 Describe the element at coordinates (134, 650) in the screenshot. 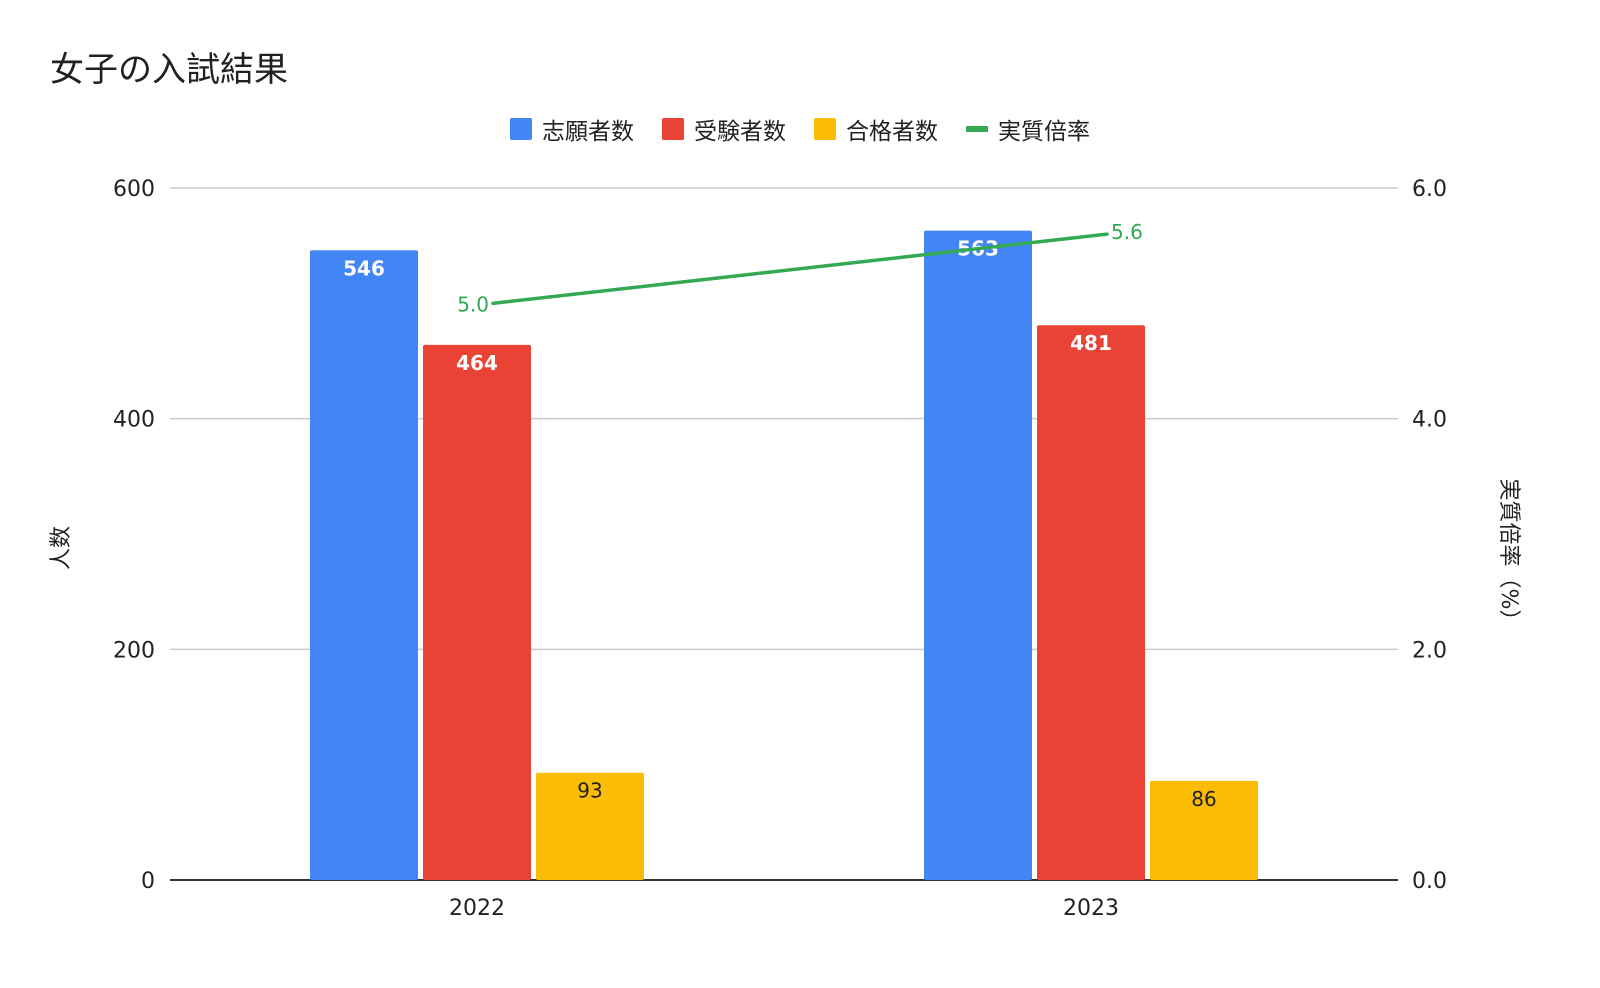

I see `y-tick-label: 200` at that location.